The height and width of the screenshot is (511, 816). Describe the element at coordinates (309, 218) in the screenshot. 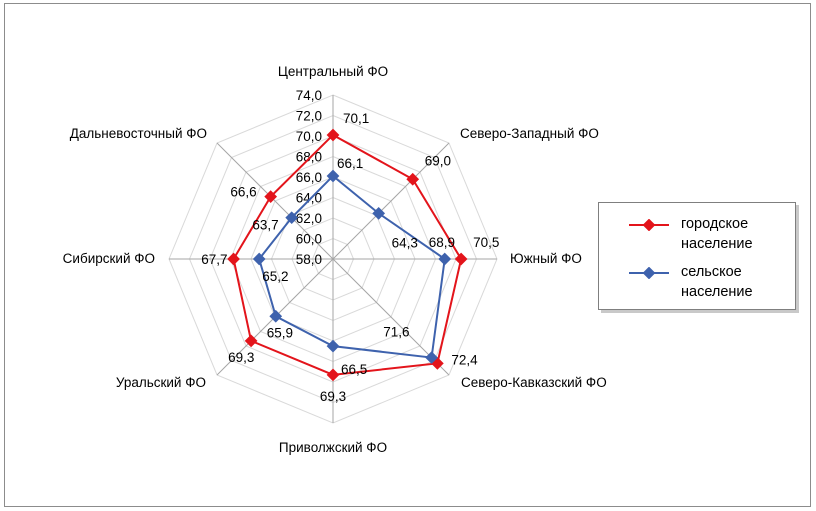

I see `radial-tick-label: 62,0` at that location.